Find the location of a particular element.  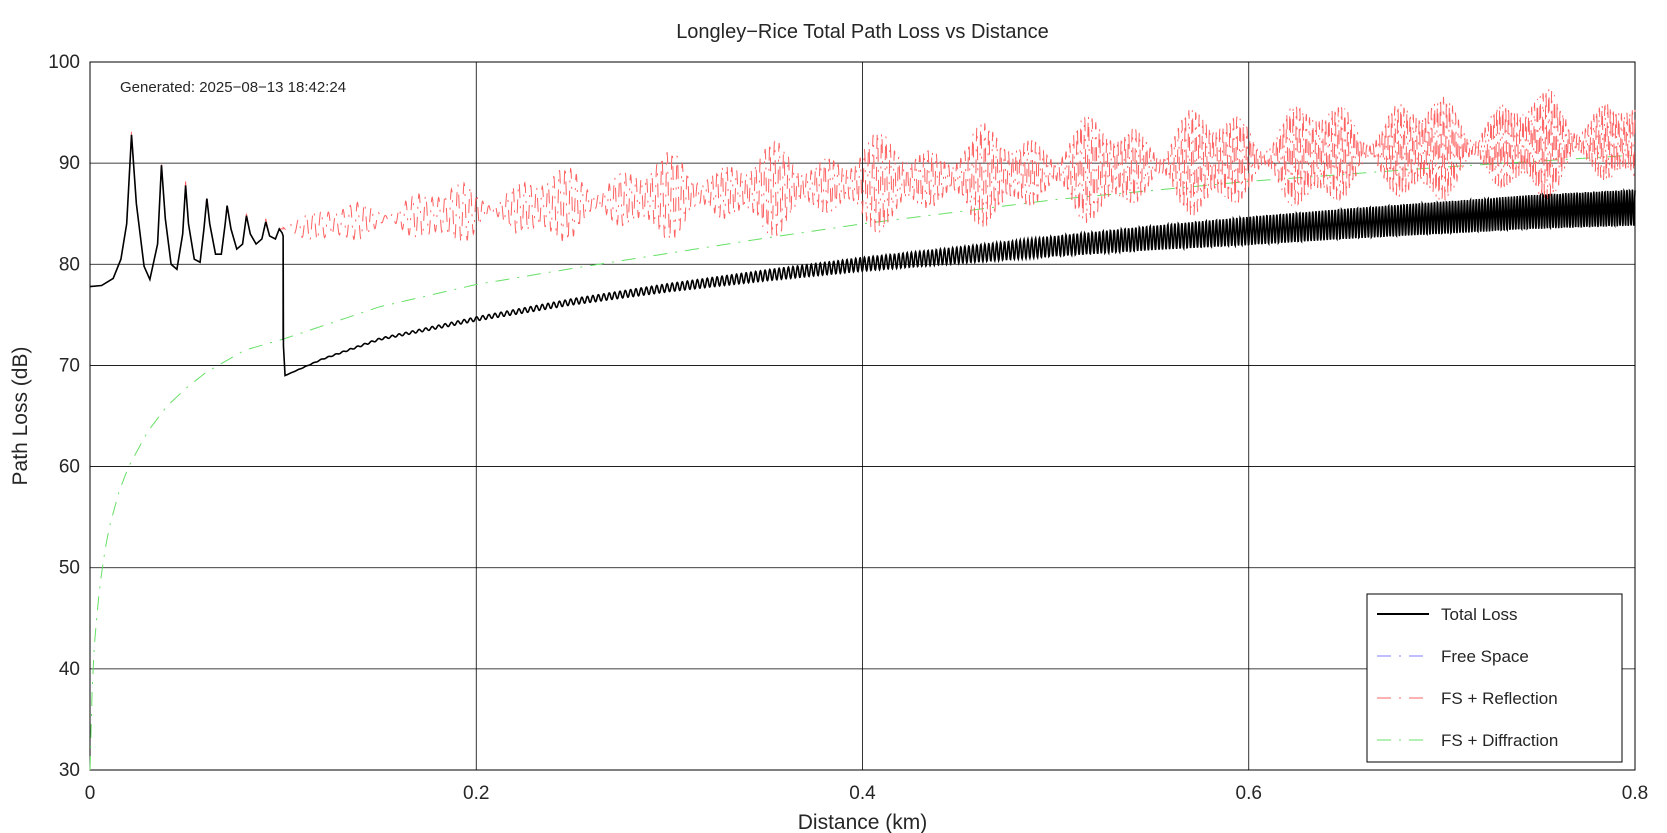

x-tick-label: 0.6 is located at coordinates (1249, 793).